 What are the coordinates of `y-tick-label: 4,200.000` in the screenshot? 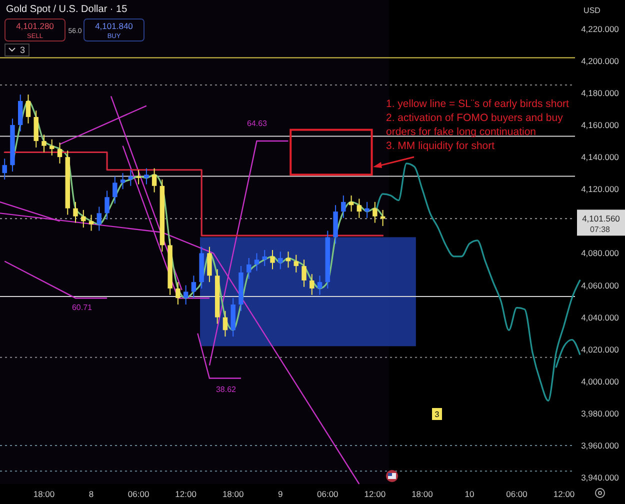 It's located at (600, 61).